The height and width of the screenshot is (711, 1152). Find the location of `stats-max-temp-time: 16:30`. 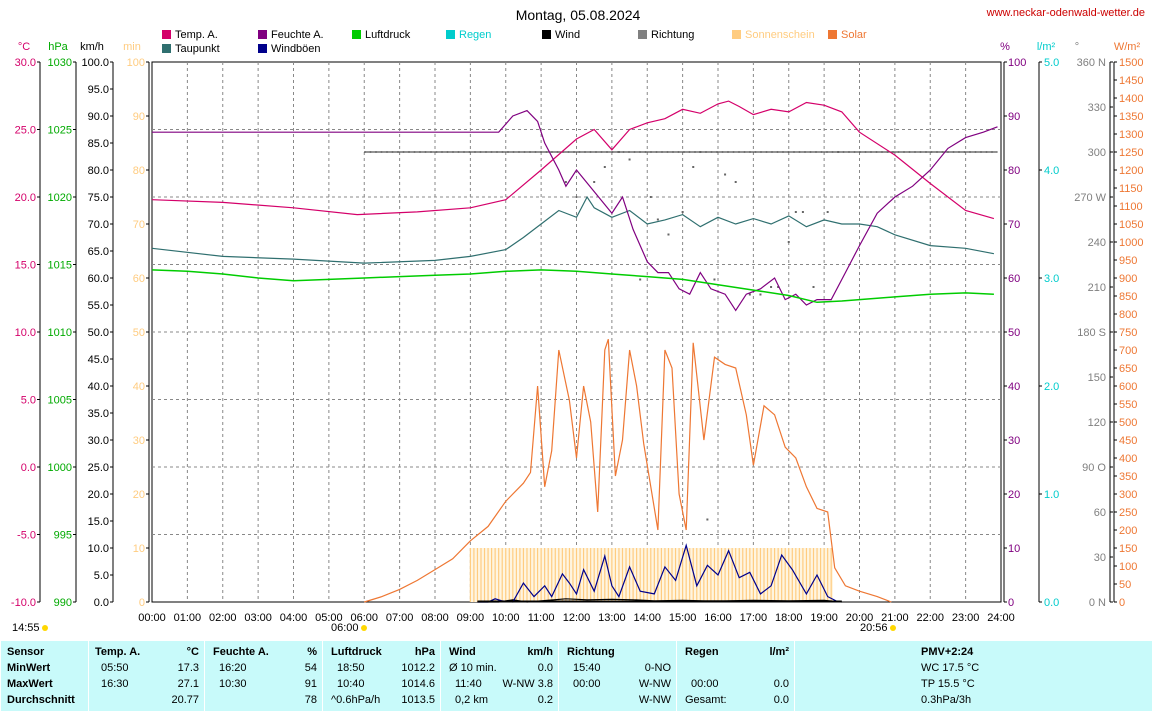

stats-max-temp-time: 16:30 is located at coordinates (115, 684).